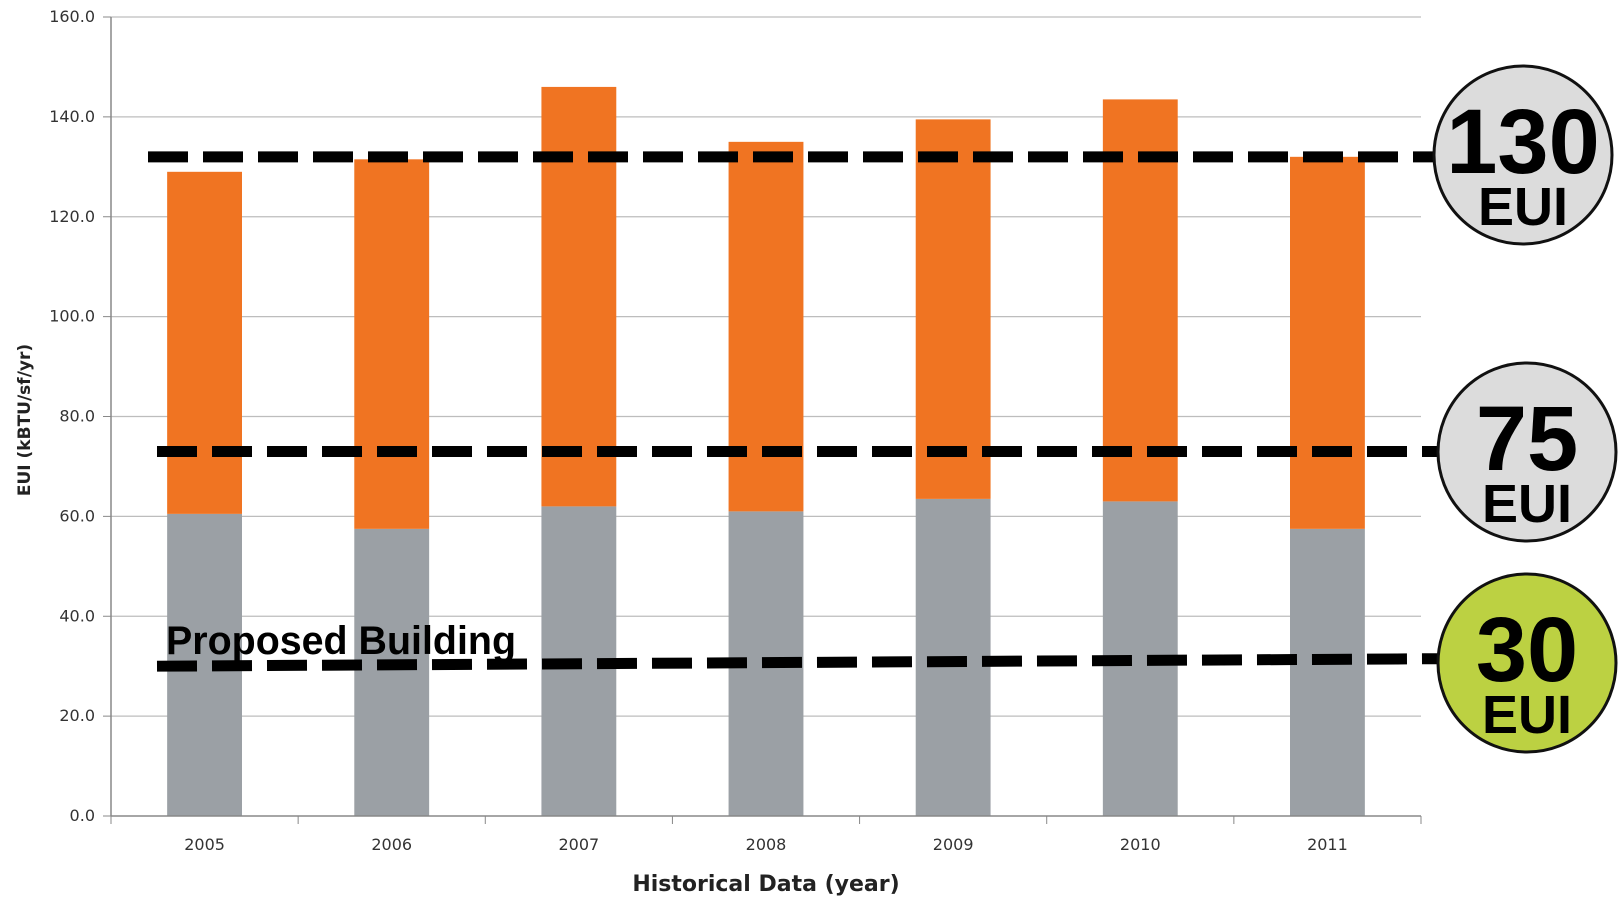  I want to click on y-tick-label: 60.0, so click(77, 515).